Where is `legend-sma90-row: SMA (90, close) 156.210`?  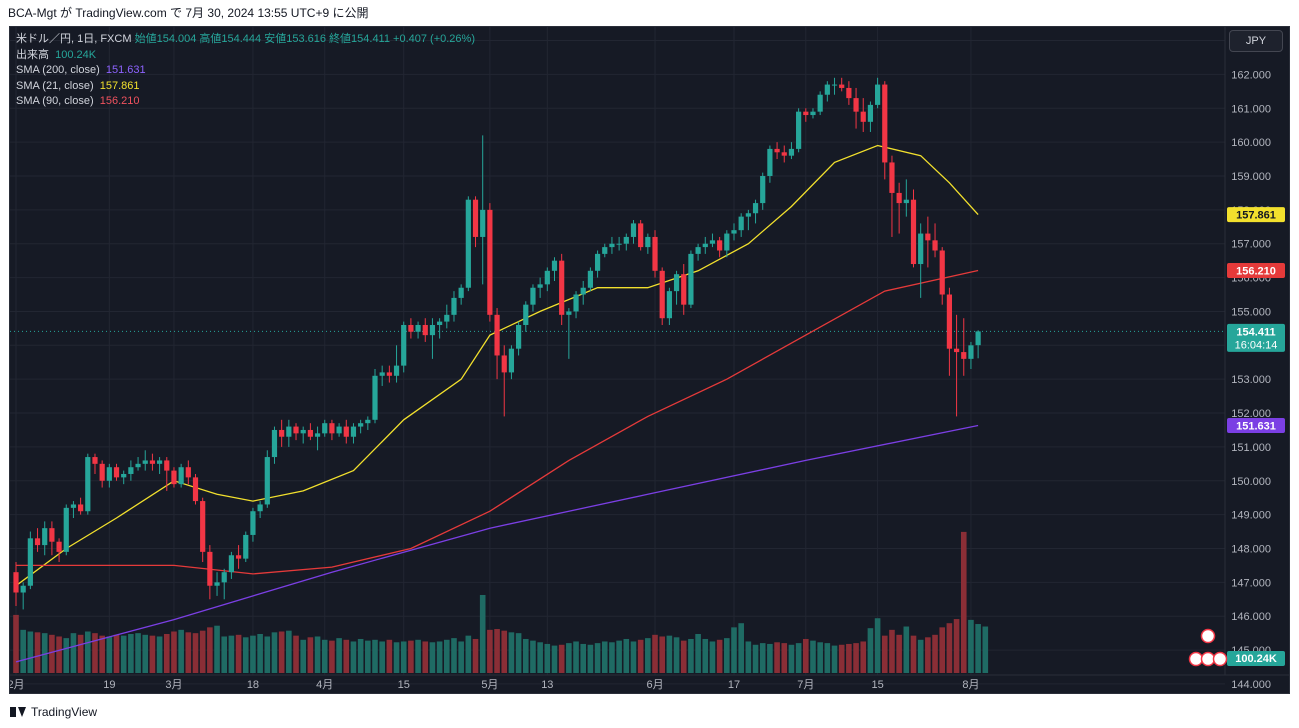 legend-sma90-row: SMA (90, close) 156.210 is located at coordinates (245, 102).